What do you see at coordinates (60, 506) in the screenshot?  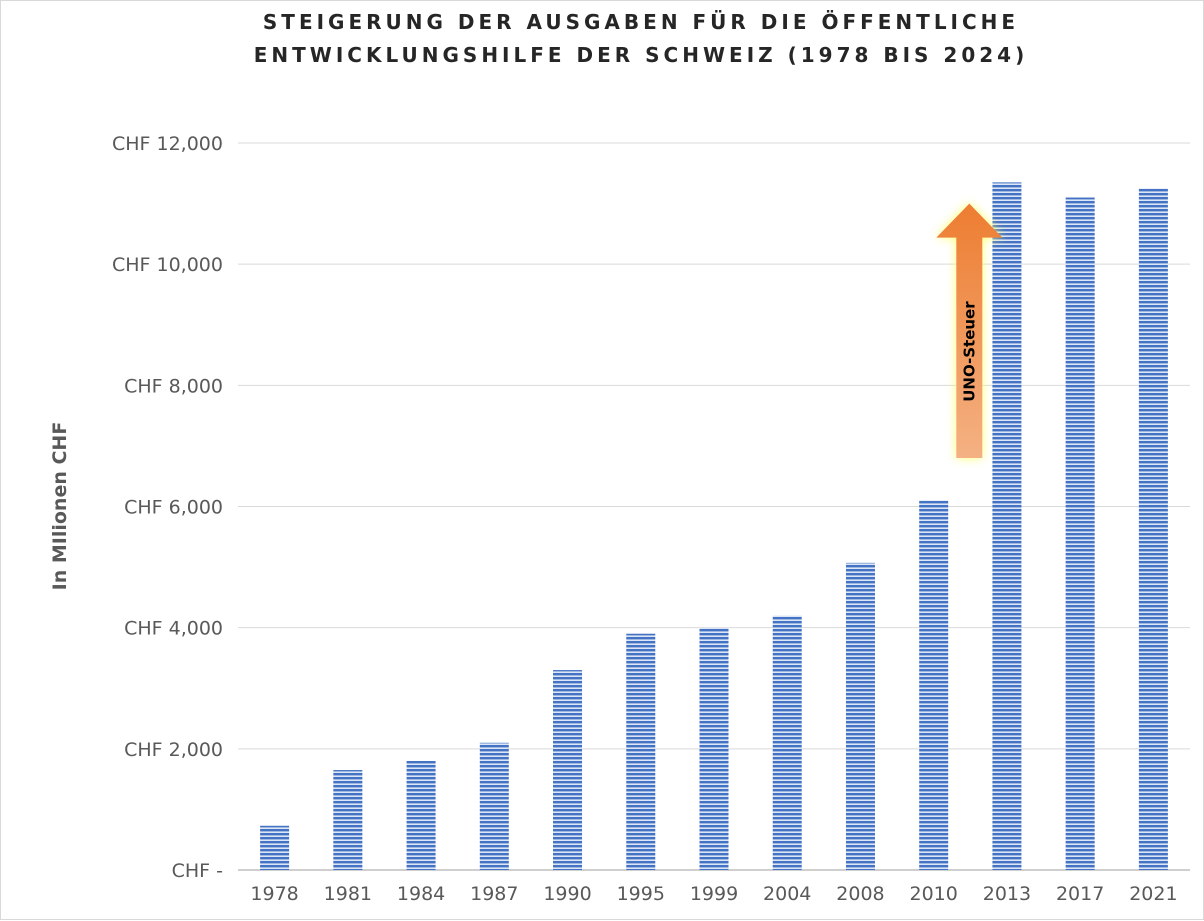 I see `y-axis-label: In MIlionen CHF` at bounding box center [60, 506].